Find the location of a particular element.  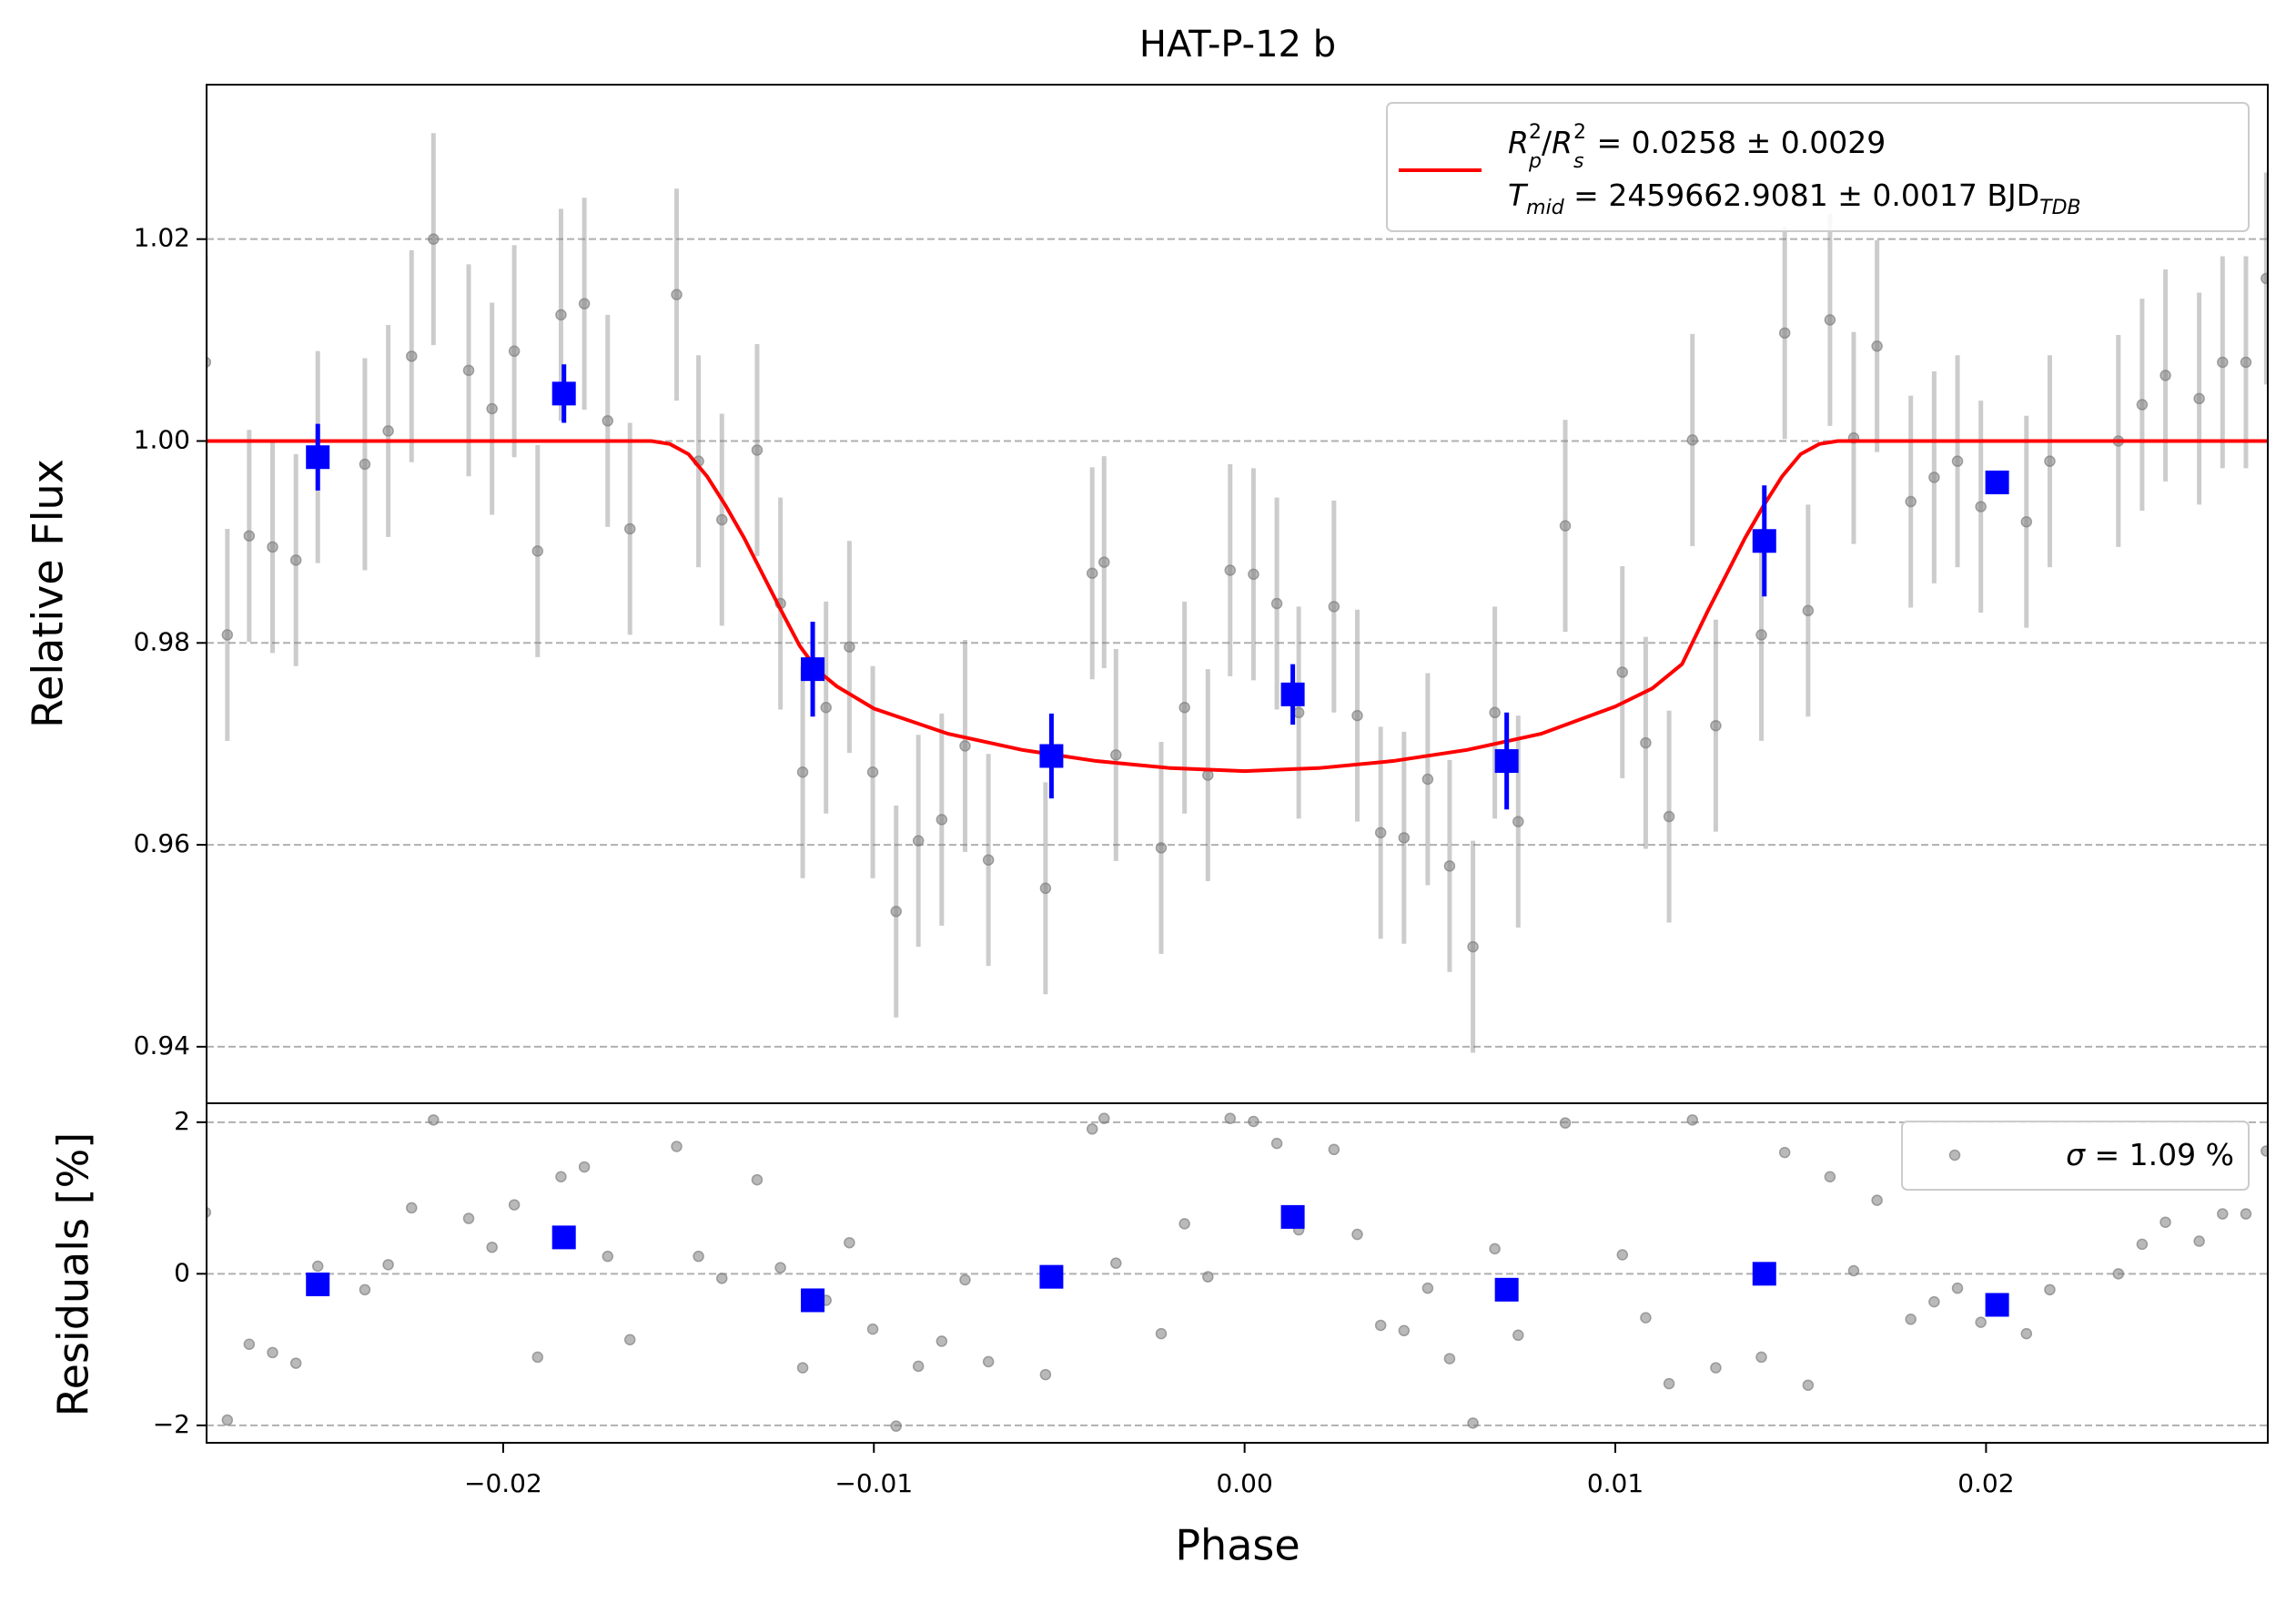

y-tick-label: 0.98 is located at coordinates (162, 641).